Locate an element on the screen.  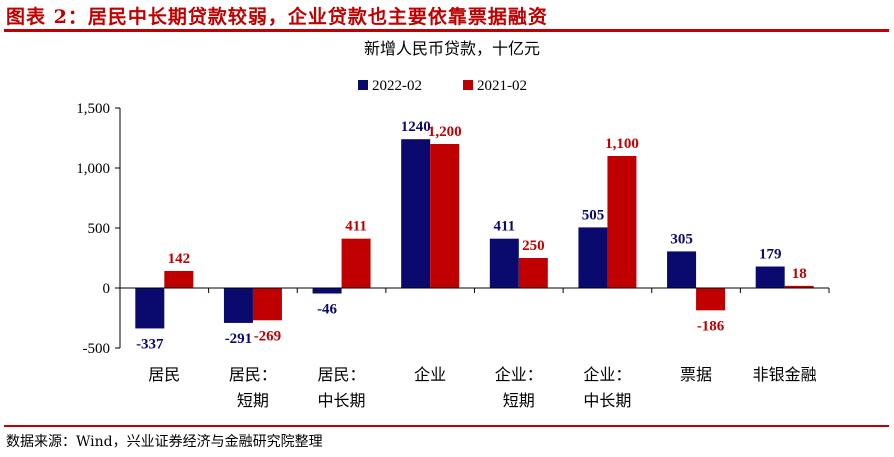
data-label: 1,100 is located at coordinates (622, 144).